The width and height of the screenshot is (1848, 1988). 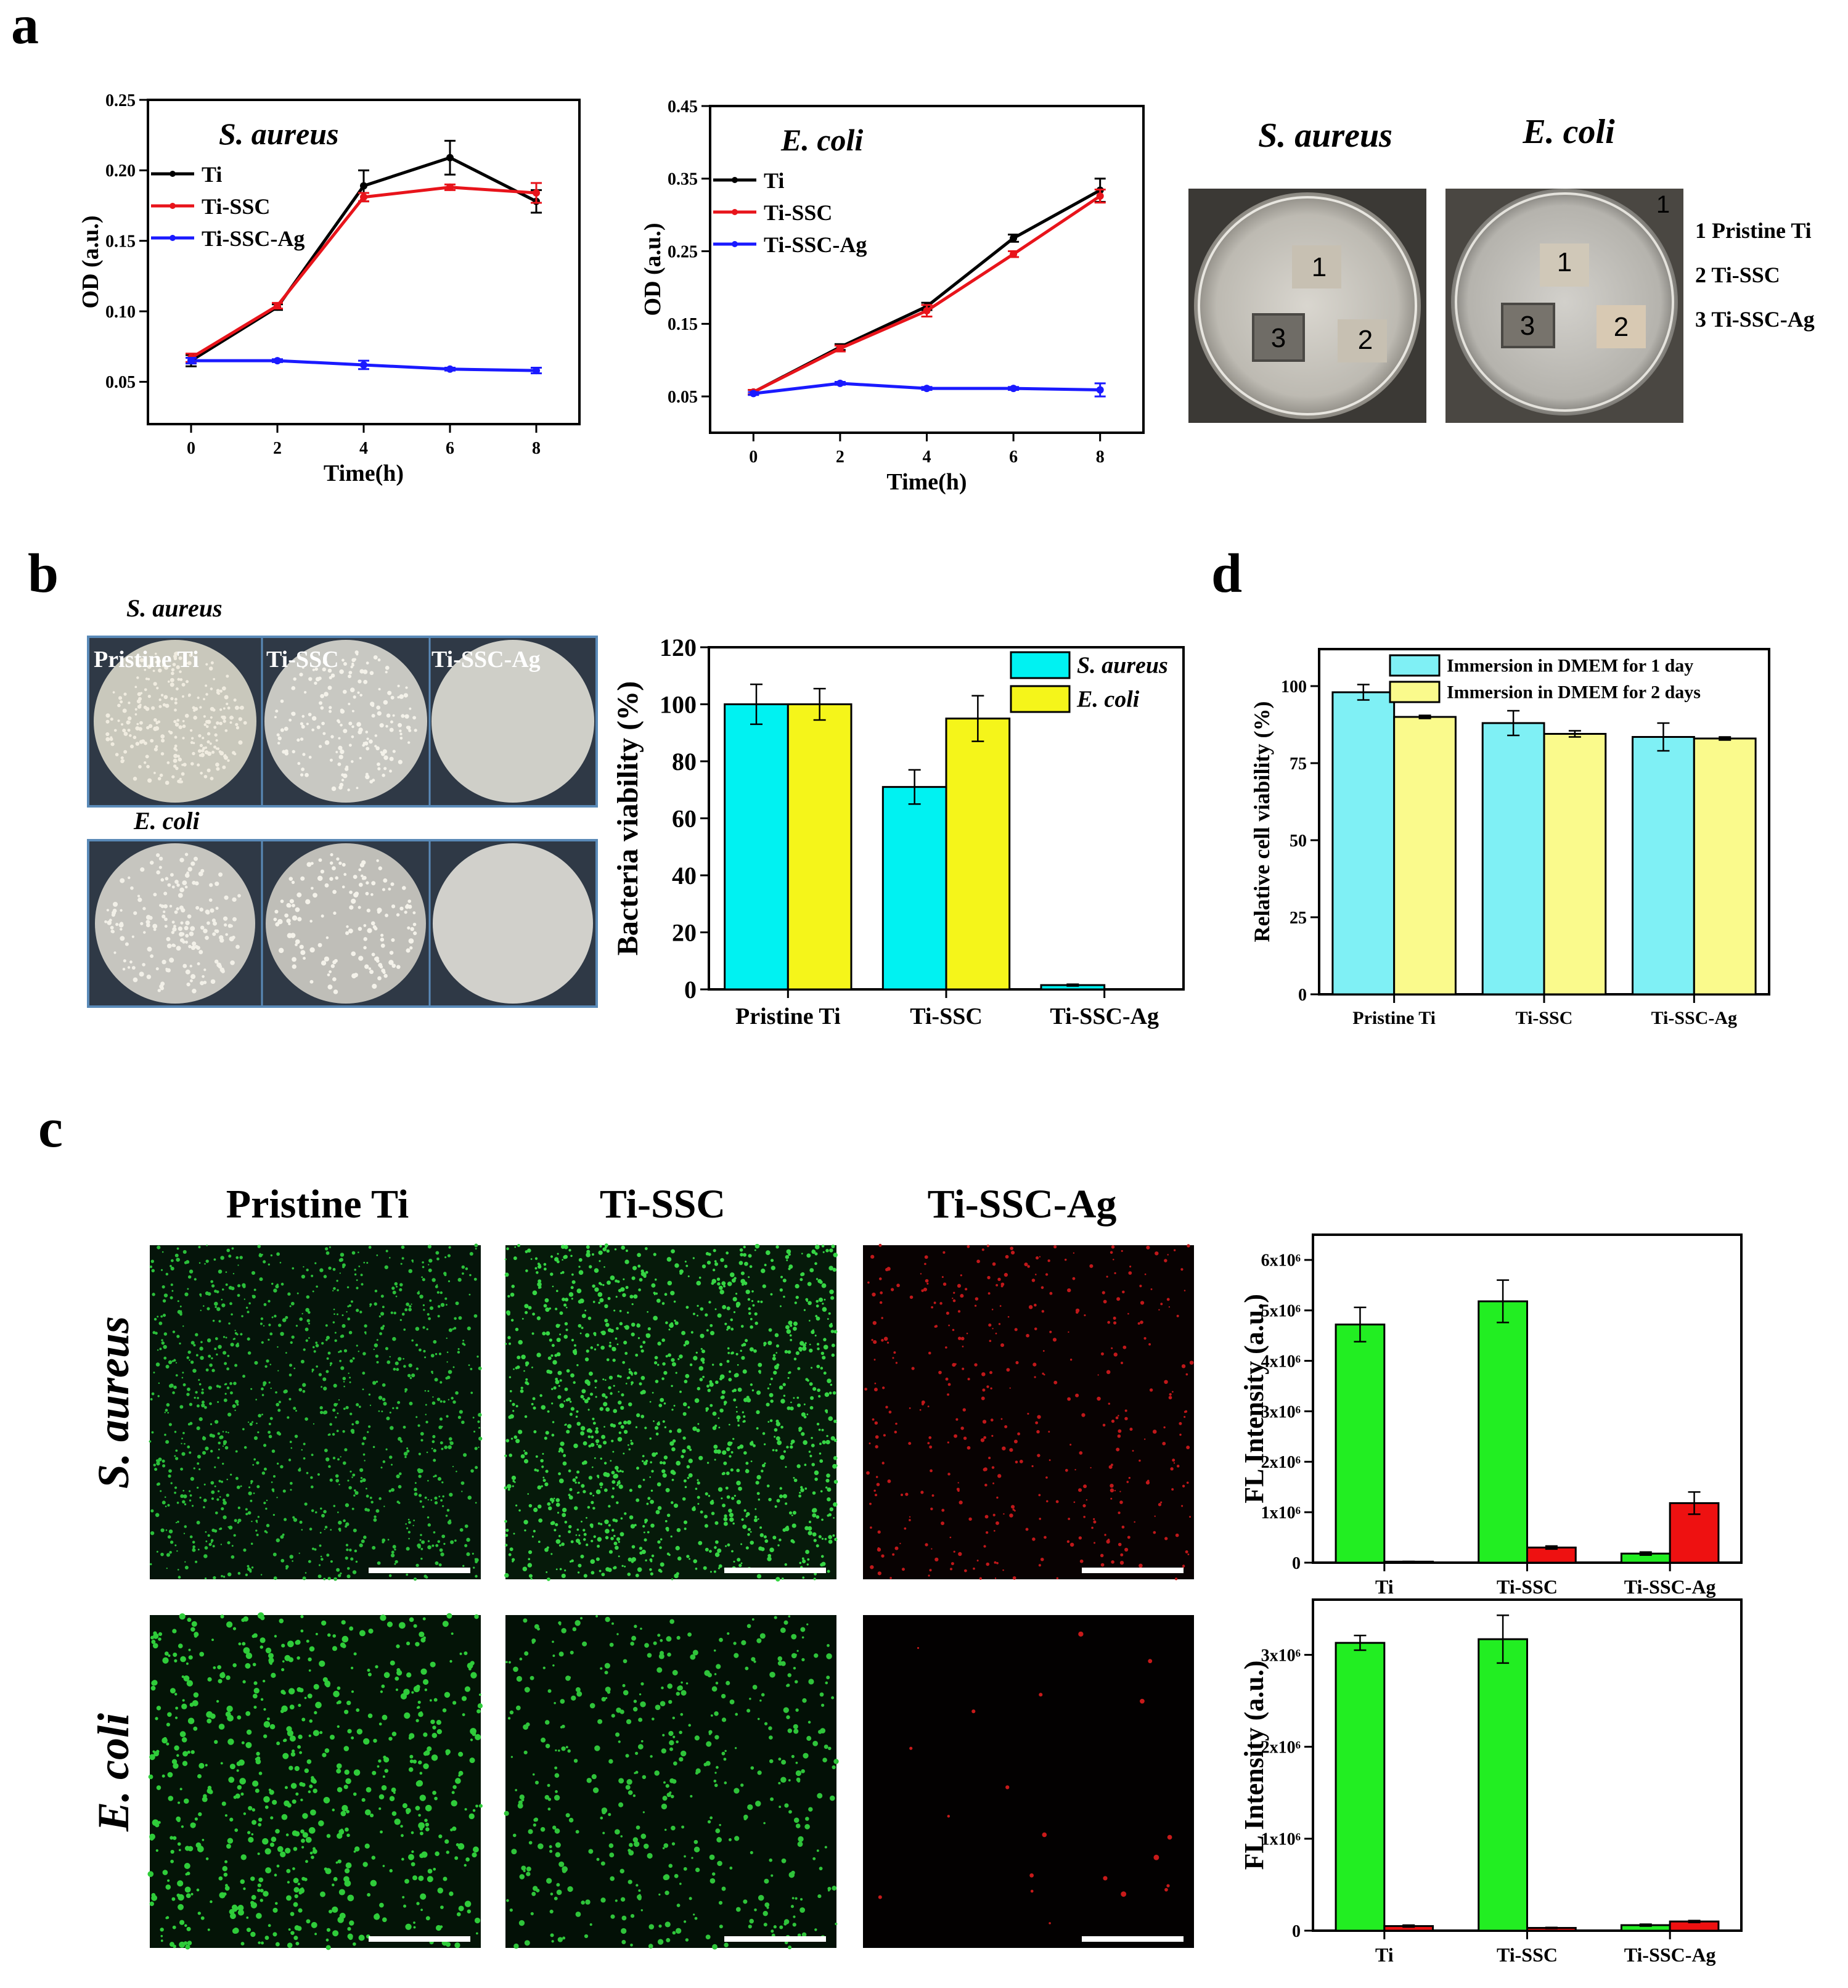 What do you see at coordinates (735, 212) in the screenshot?
I see `legend-marker` at bounding box center [735, 212].